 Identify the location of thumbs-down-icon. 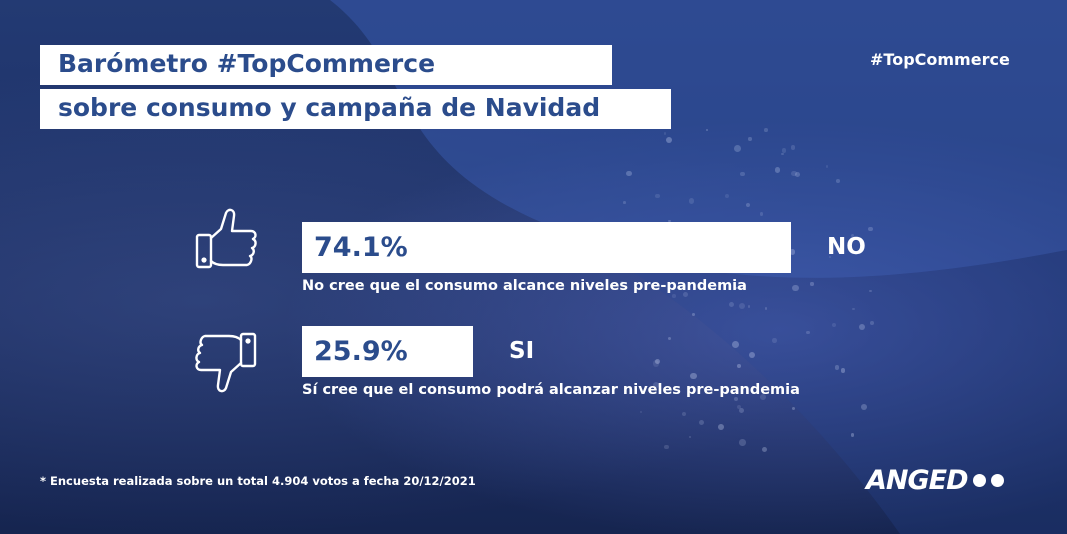
(226, 362).